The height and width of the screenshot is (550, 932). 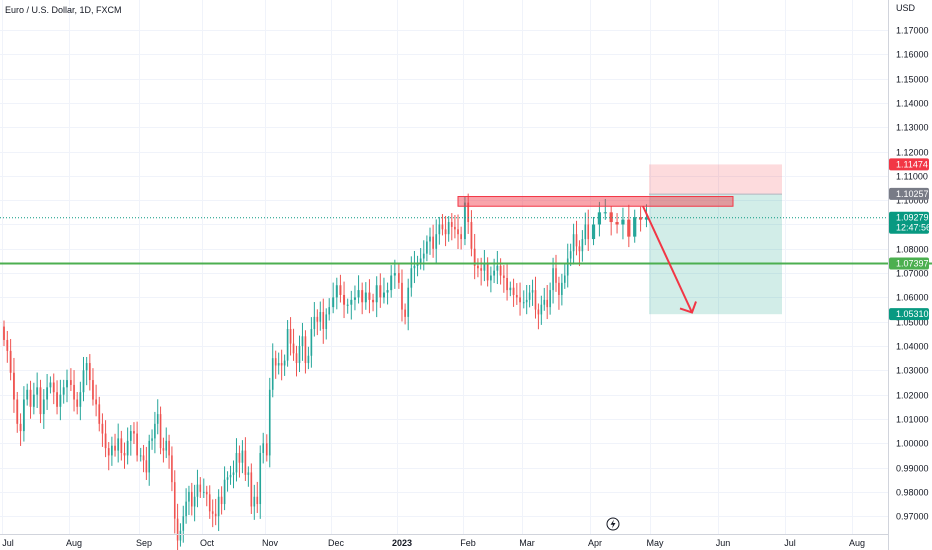 What do you see at coordinates (74, 543) in the screenshot?
I see `time-tick-label: Aug` at bounding box center [74, 543].